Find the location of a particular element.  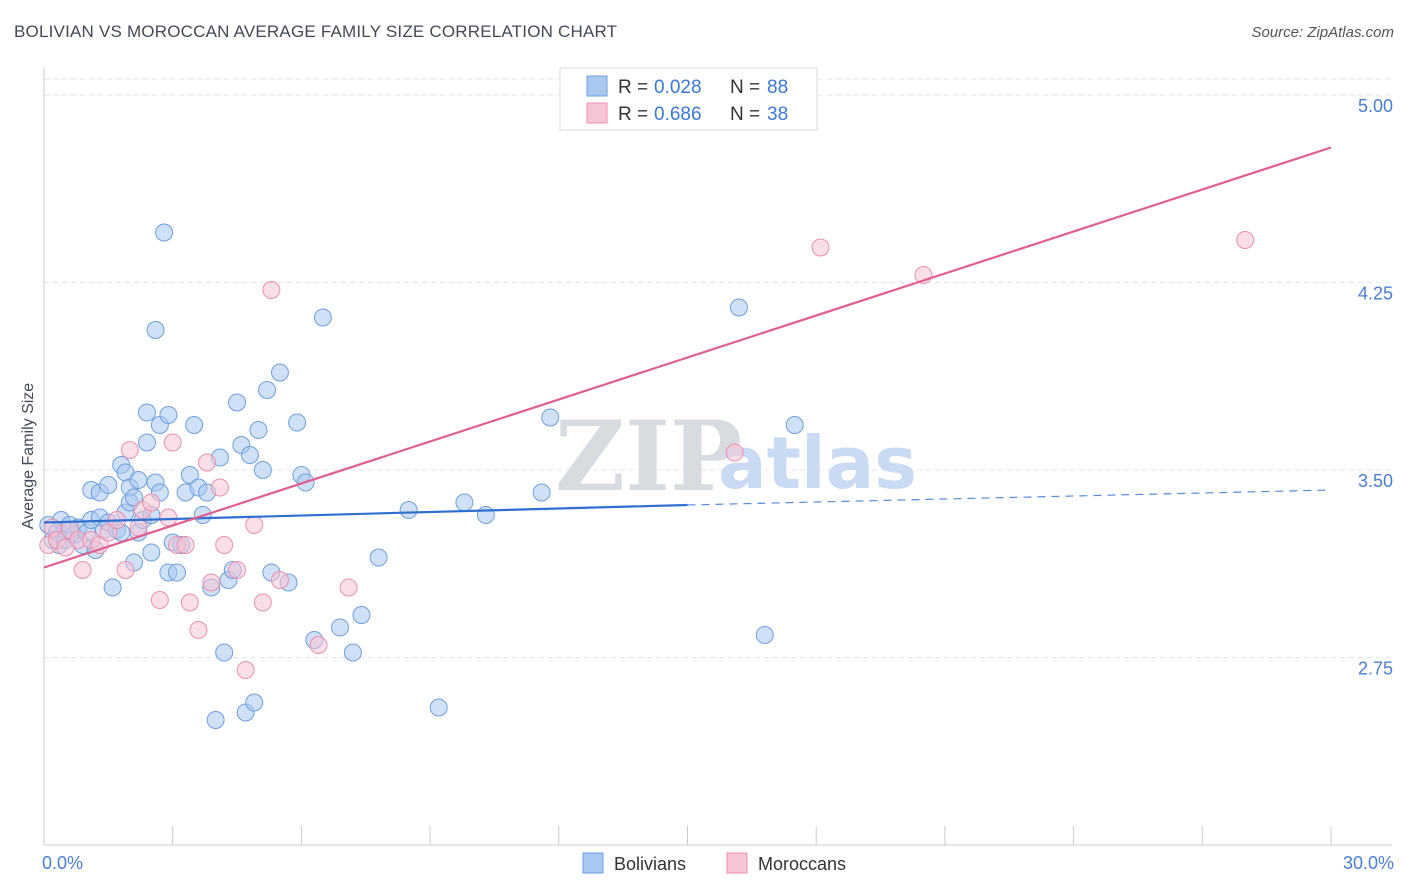

legend-n-label-moroccans: N = is located at coordinates (745, 114).